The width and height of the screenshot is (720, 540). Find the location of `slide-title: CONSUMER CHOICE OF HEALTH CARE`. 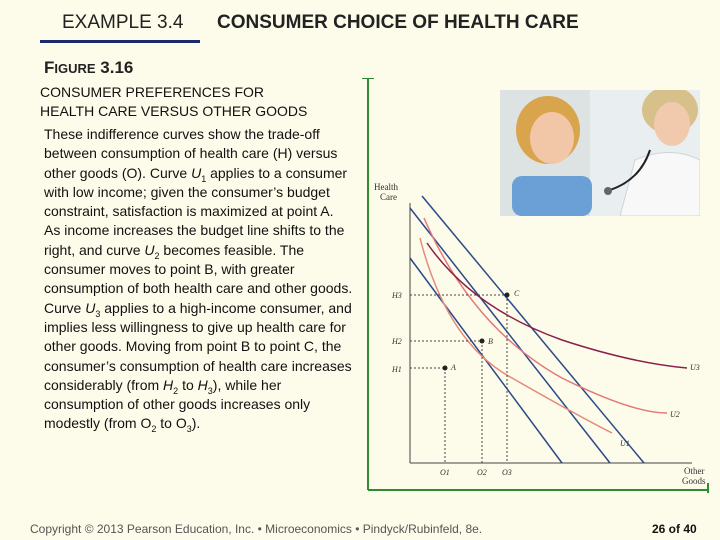

slide-title: CONSUMER CHOICE OF HEALTH CARE is located at coordinates (398, 22).